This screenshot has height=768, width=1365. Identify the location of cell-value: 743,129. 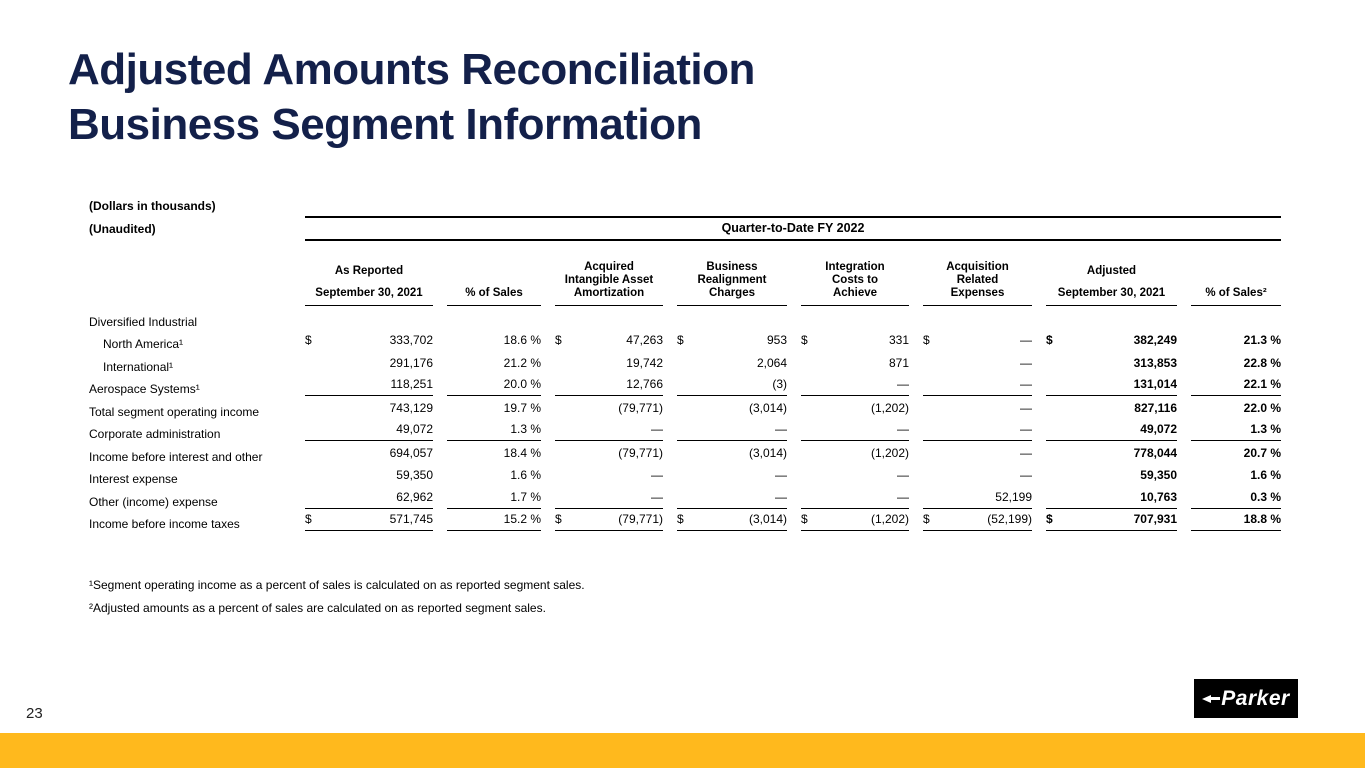
(411, 407).